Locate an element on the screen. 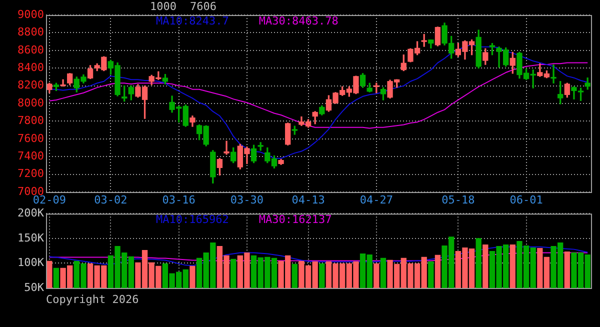 This screenshot has width=600, height=327. y-tick-label: 9000 is located at coordinates (31, 14).